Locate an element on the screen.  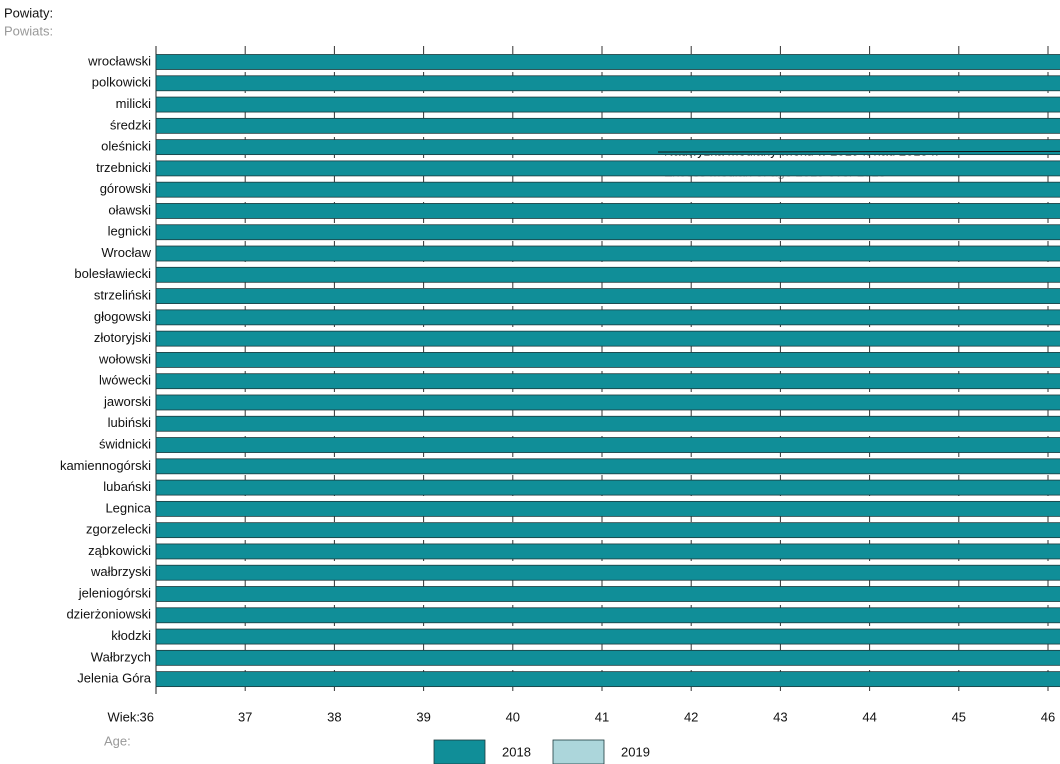
y-label-en: Powiats: is located at coordinates (28, 30).